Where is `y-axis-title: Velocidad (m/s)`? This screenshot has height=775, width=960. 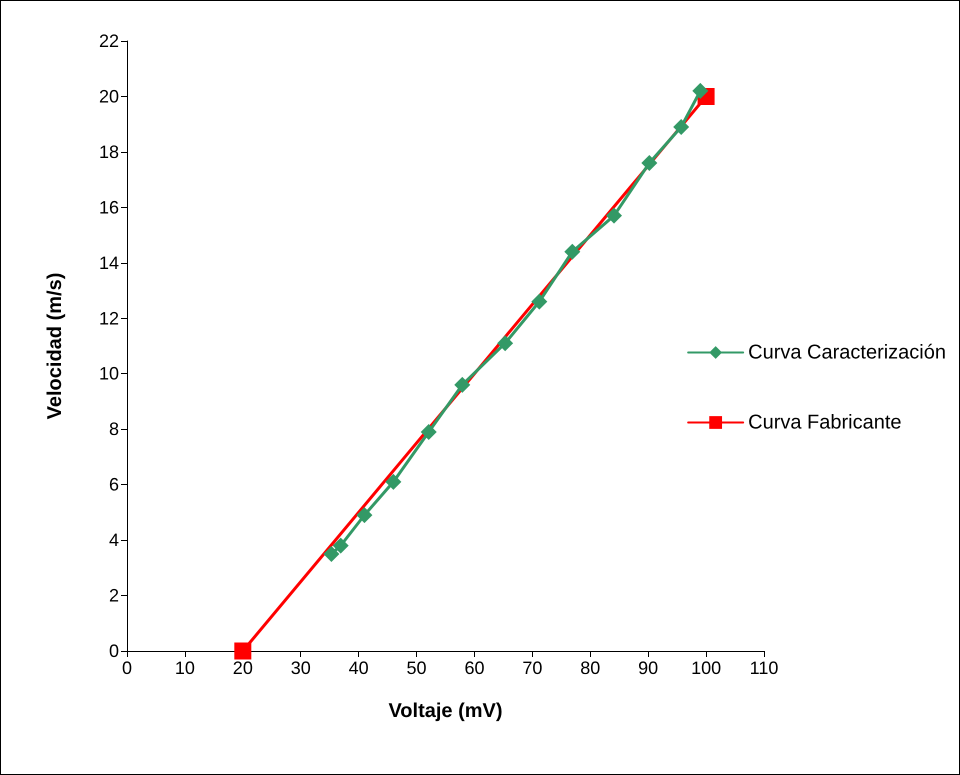 y-axis-title: Velocidad (m/s) is located at coordinates (55, 346).